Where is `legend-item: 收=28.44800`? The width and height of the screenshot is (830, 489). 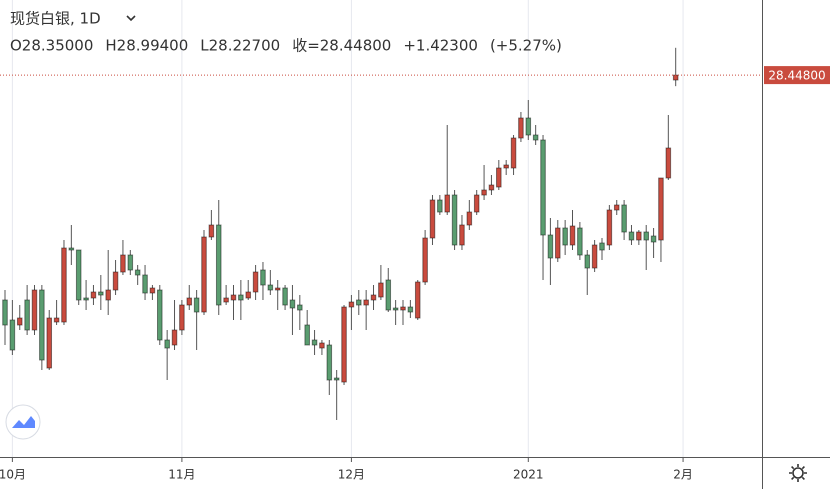 legend-item: 收=28.44800 is located at coordinates (341, 46).